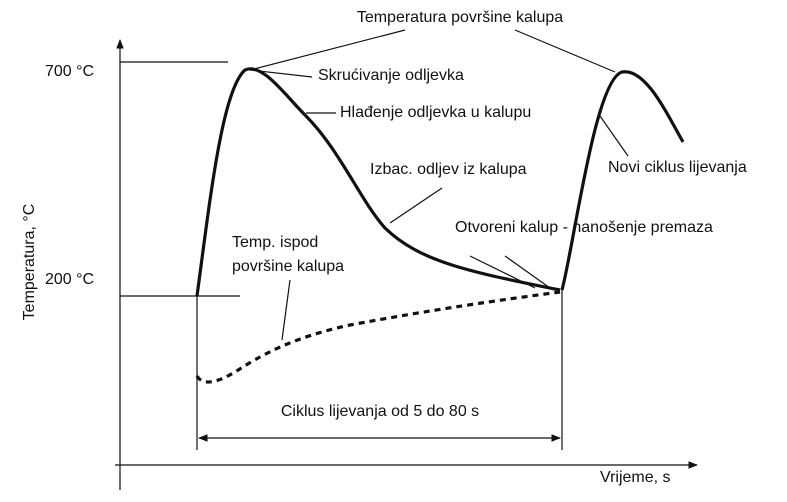 The height and width of the screenshot is (502, 787). Describe the element at coordinates (677, 167) in the screenshot. I see `annotation: Novi ciklus lijevanja` at that location.